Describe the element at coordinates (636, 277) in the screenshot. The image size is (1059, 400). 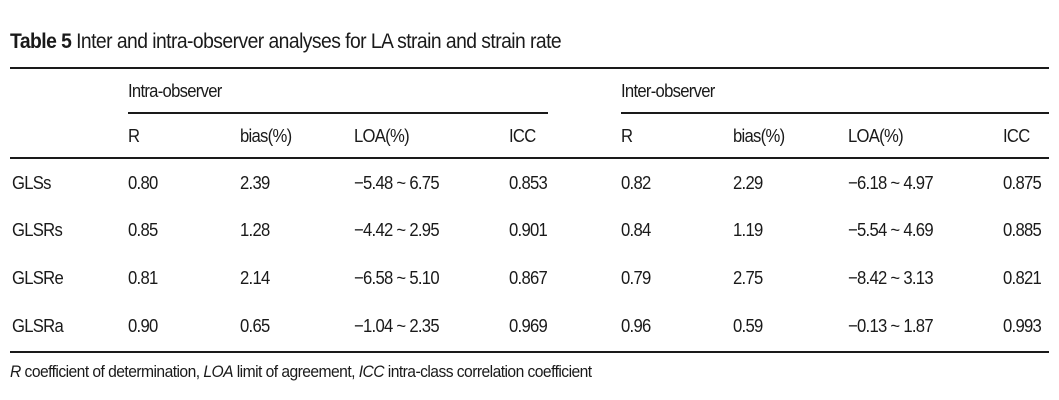
I see `table-cell: 0.79` at that location.